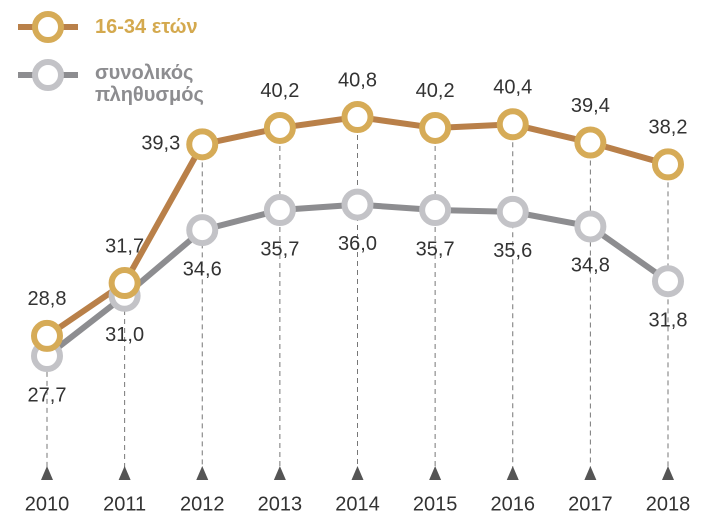 The image size is (707, 517). I want to click on value-label: 38,2, so click(668, 128).